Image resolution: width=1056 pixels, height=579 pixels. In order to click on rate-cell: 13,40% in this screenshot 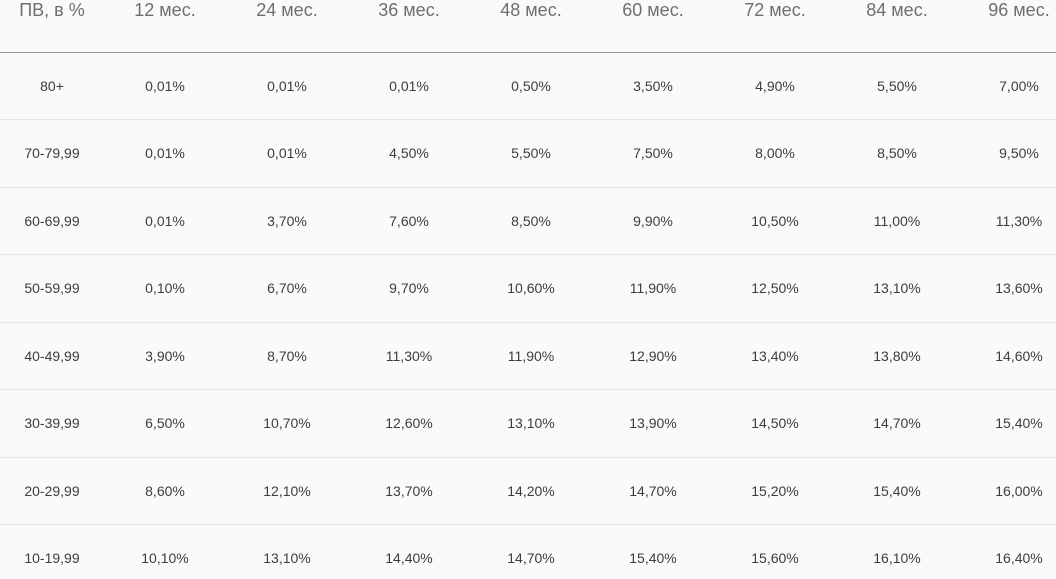, I will do `click(775, 356)`.